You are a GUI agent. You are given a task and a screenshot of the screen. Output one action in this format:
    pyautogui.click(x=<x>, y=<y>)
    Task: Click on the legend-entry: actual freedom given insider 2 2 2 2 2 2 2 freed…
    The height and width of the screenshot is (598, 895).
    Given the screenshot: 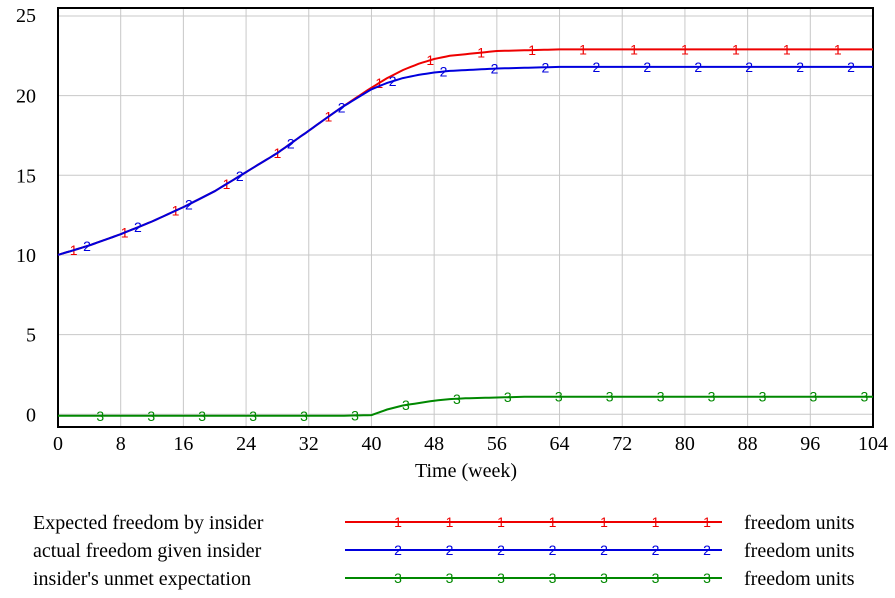 What is the action you would take?
    pyautogui.click(x=444, y=551)
    